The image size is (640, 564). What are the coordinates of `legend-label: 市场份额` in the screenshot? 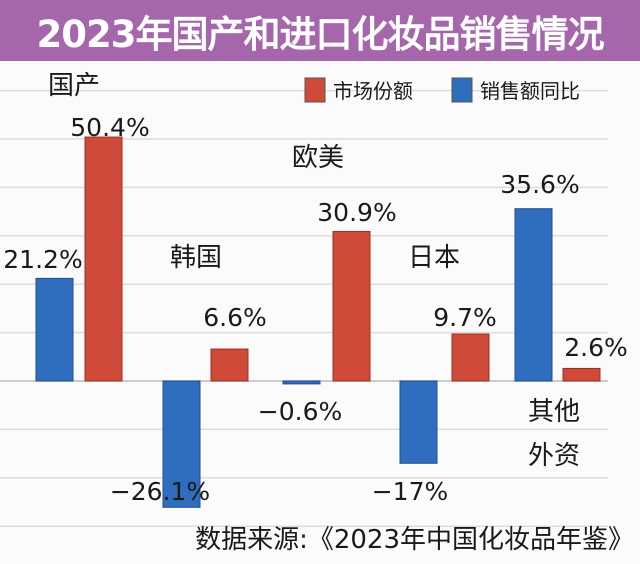 It's located at (373, 91).